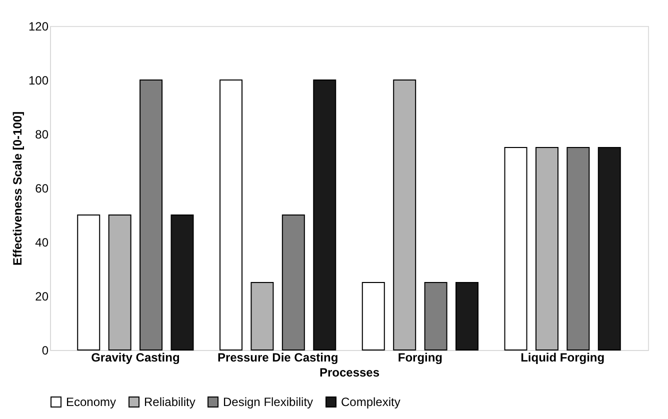  I want to click on x-tick-label: Liquid Forging, so click(562, 357).